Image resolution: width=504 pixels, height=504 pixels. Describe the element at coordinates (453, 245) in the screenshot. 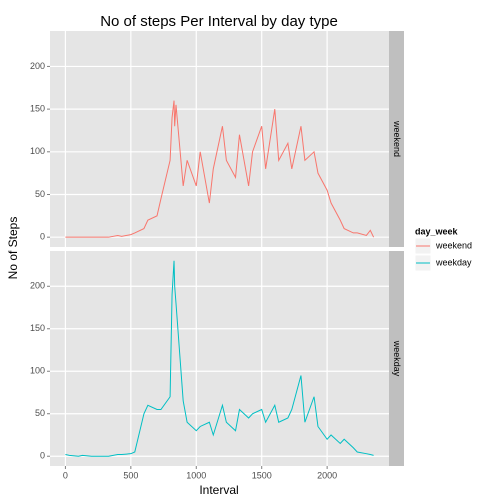

I see `legend-label: weekend` at that location.